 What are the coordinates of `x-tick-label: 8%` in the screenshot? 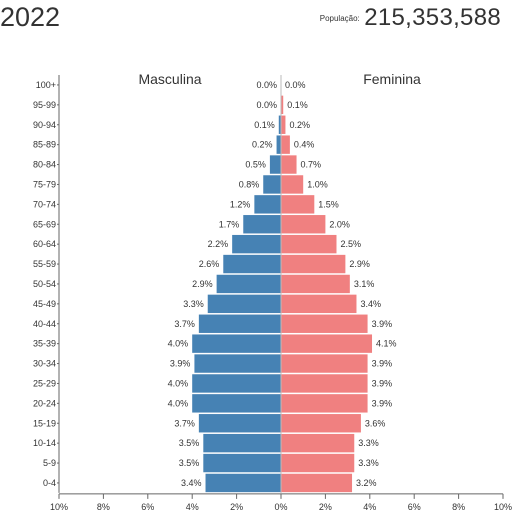 It's located at (458, 507).